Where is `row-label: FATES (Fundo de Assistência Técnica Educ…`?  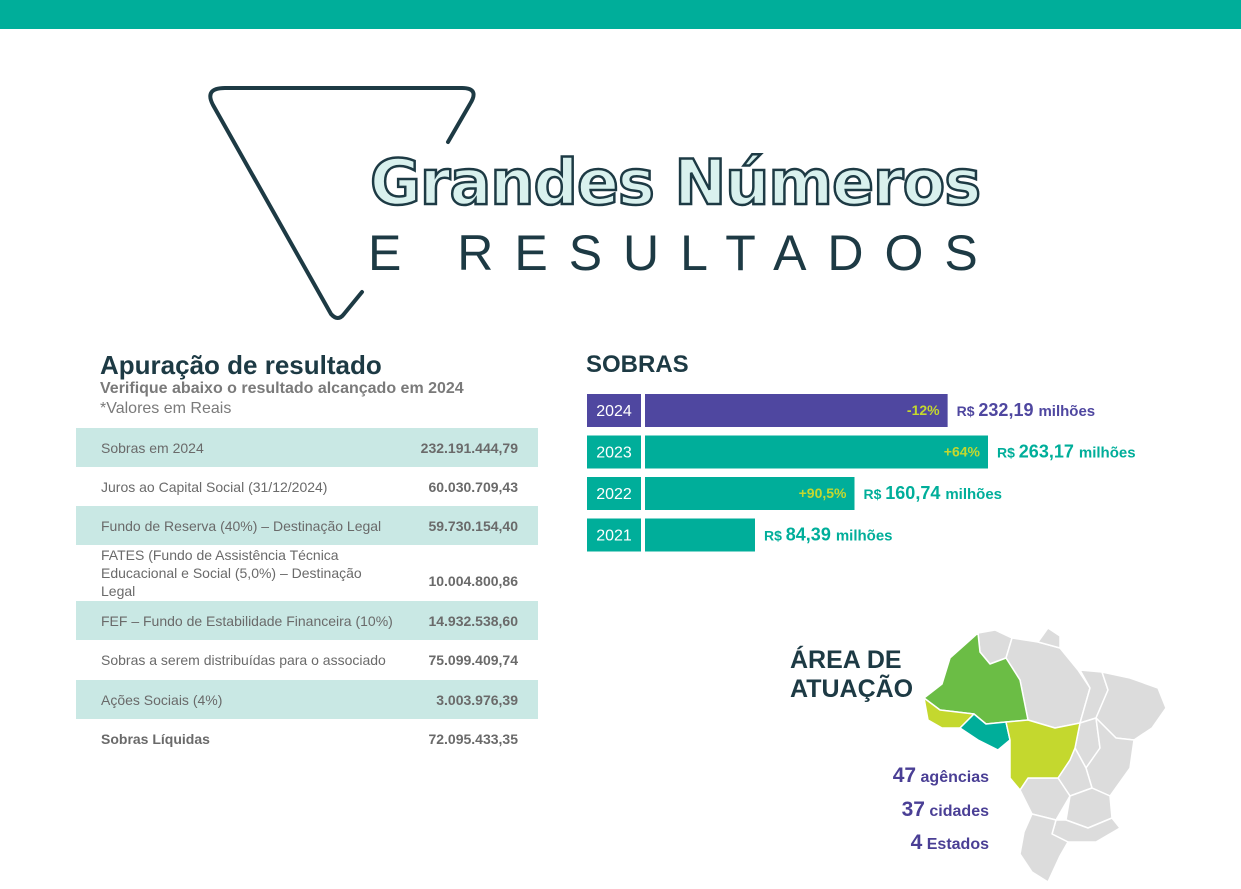 row-label: FATES (Fundo de Assistência Técnica Educ… is located at coordinates (231, 573).